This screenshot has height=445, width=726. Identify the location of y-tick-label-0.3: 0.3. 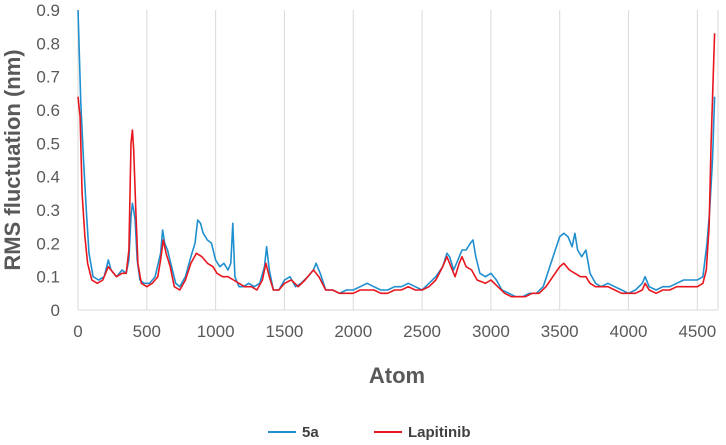
(48, 210).